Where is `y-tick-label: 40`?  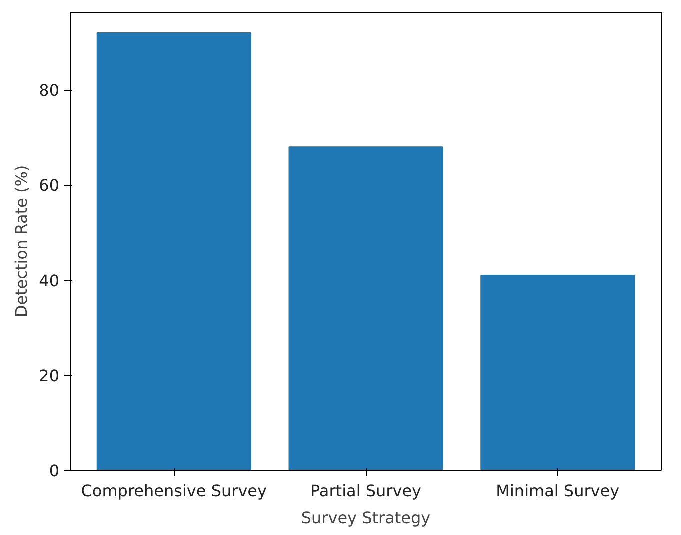 y-tick-label: 40 is located at coordinates (49, 280).